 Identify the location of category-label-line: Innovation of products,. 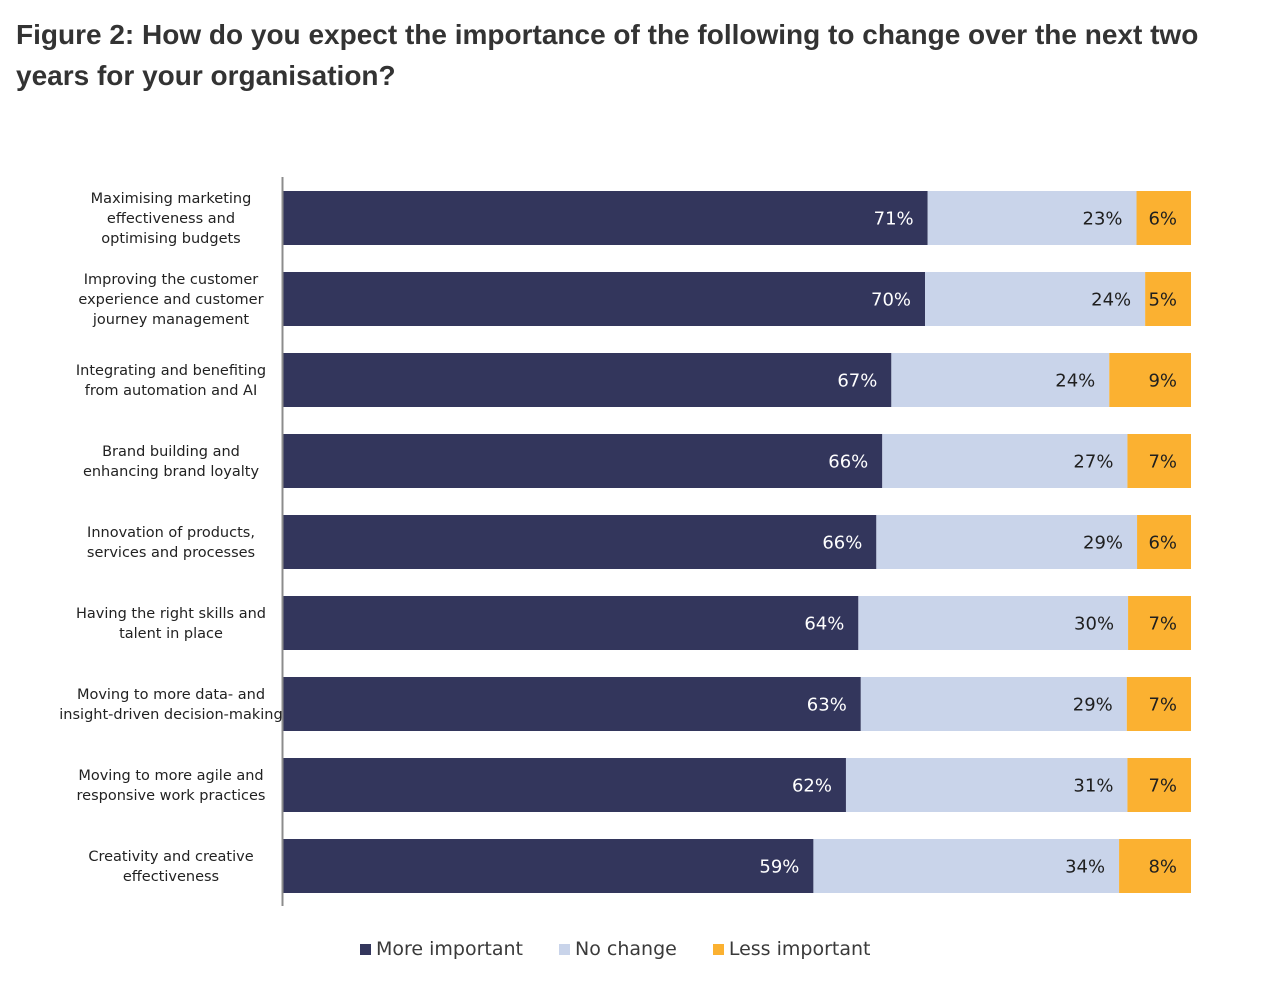
(171, 533).